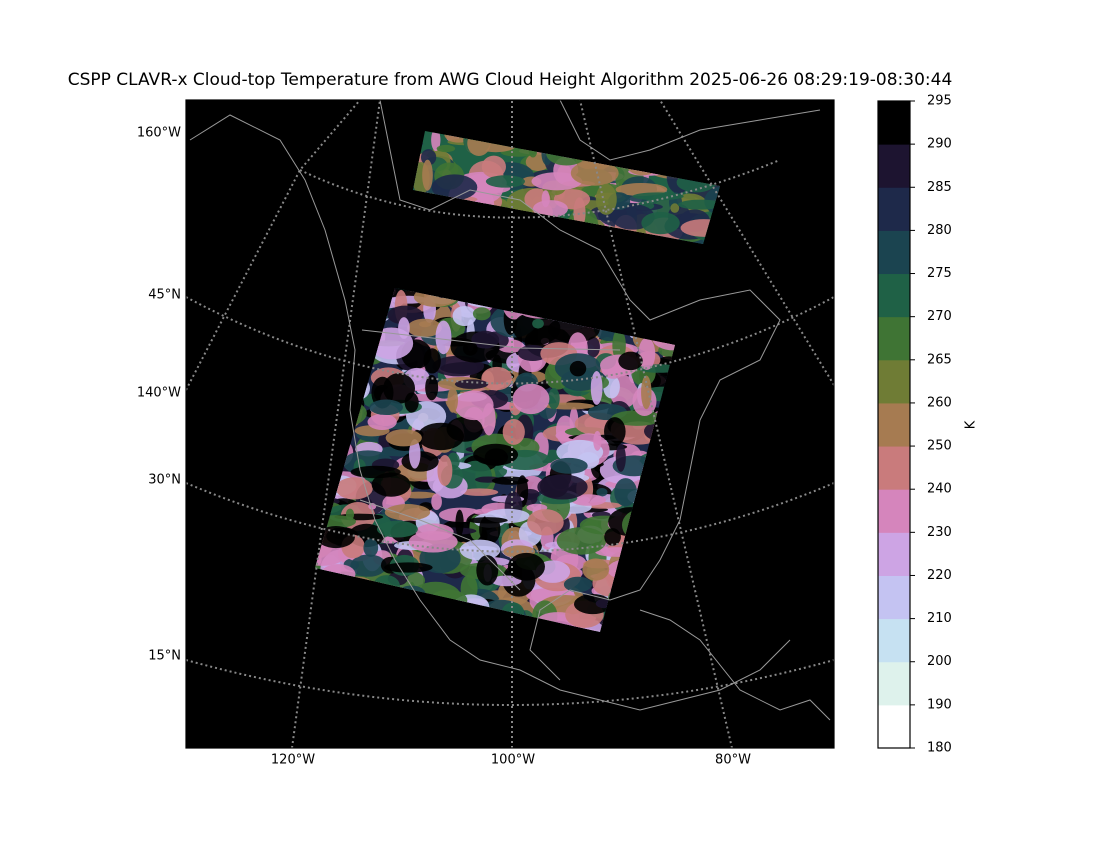 The width and height of the screenshot is (1120, 844). What do you see at coordinates (971, 424) in the screenshot?
I see `colorbar-label: K` at bounding box center [971, 424].